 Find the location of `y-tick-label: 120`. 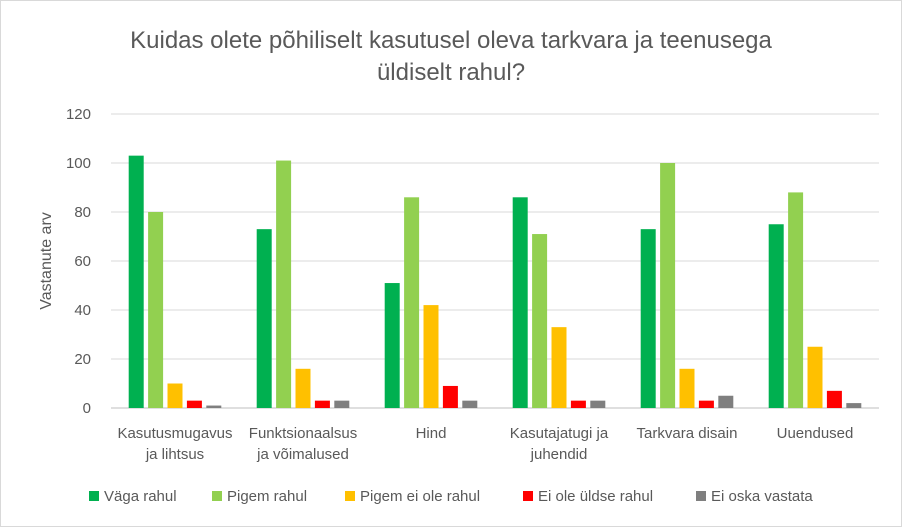

y-tick-label: 120 is located at coordinates (78, 114).